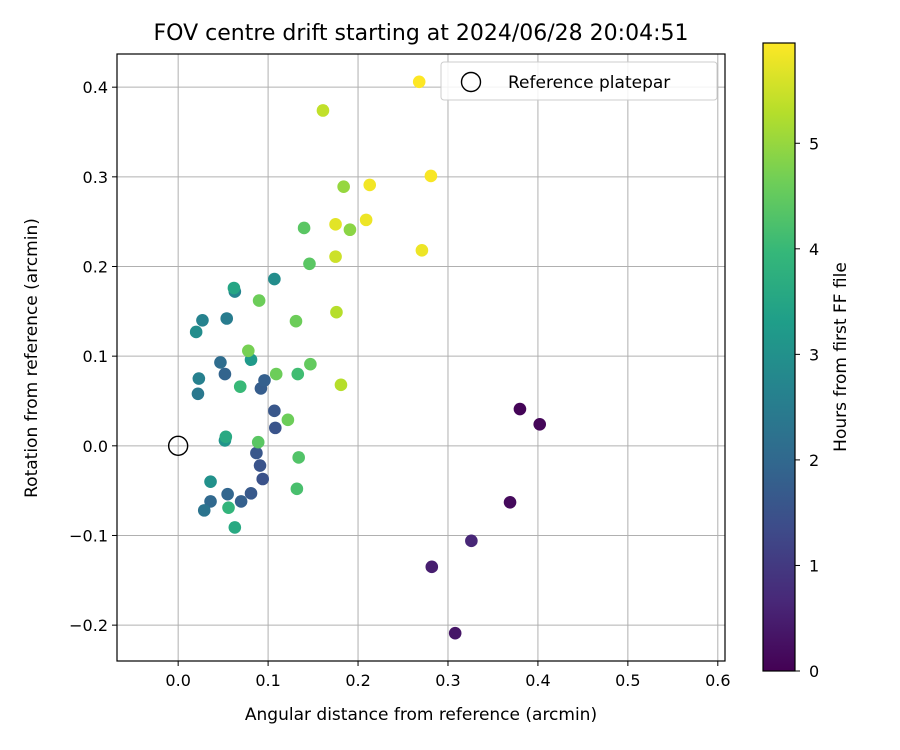 The height and width of the screenshot is (750, 900). I want to click on colorbar-tick-label: 5, so click(814, 143).